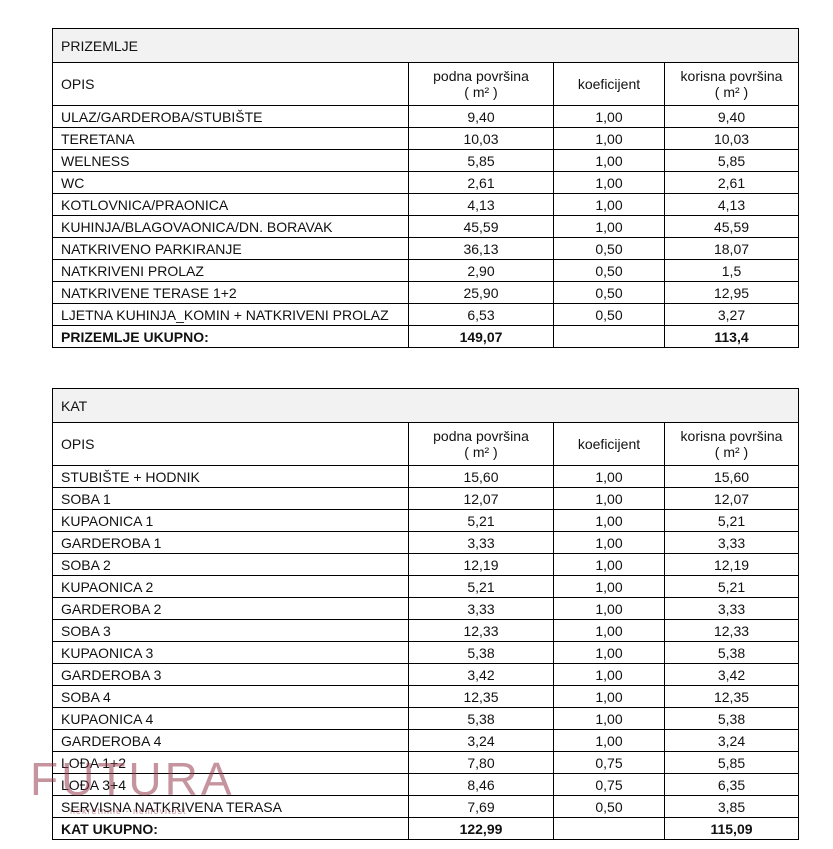 The image size is (833, 849). I want to click on data-row: SOBA 3 12,33 1,00 12,33, so click(426, 630).